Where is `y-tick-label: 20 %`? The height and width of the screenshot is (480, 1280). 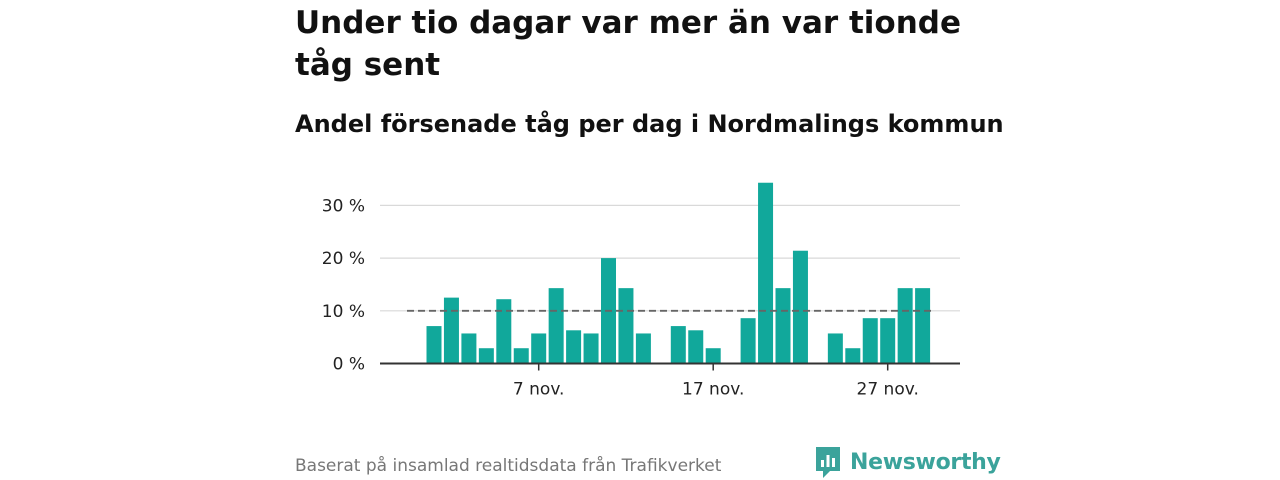 y-tick-label: 20 % is located at coordinates (343, 259).